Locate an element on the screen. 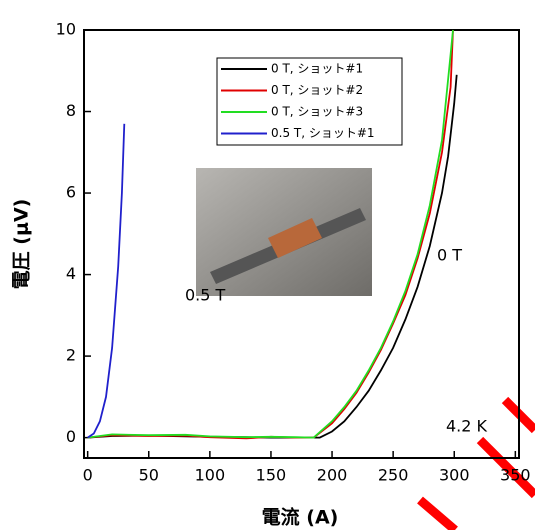  annotation: 0 T is located at coordinates (449, 255).